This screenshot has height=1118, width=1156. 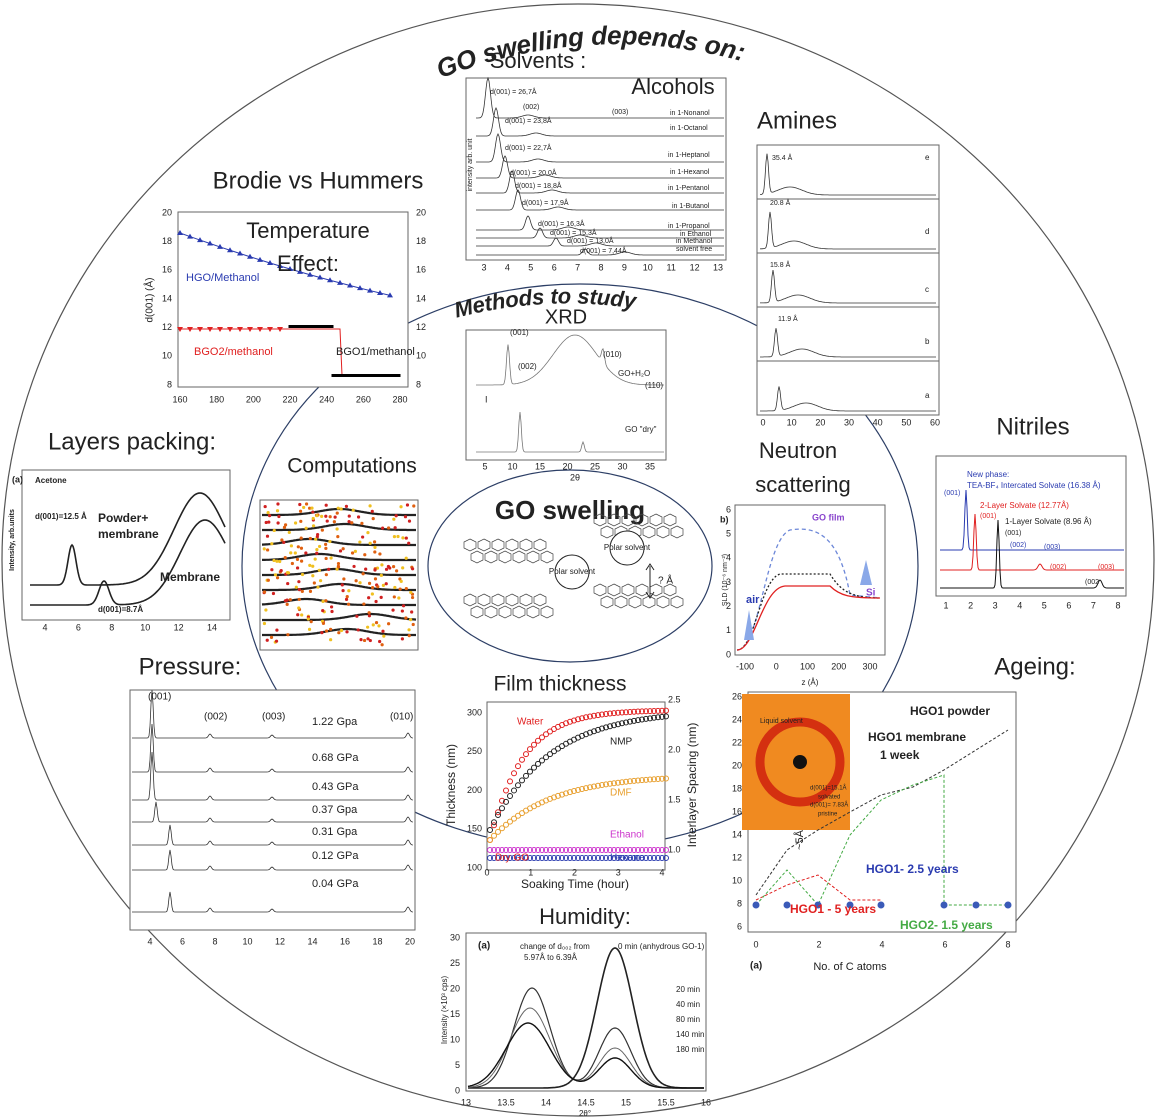 What do you see at coordinates (674, 849) in the screenshot?
I see `y-tick-label: 1.0` at bounding box center [674, 849].